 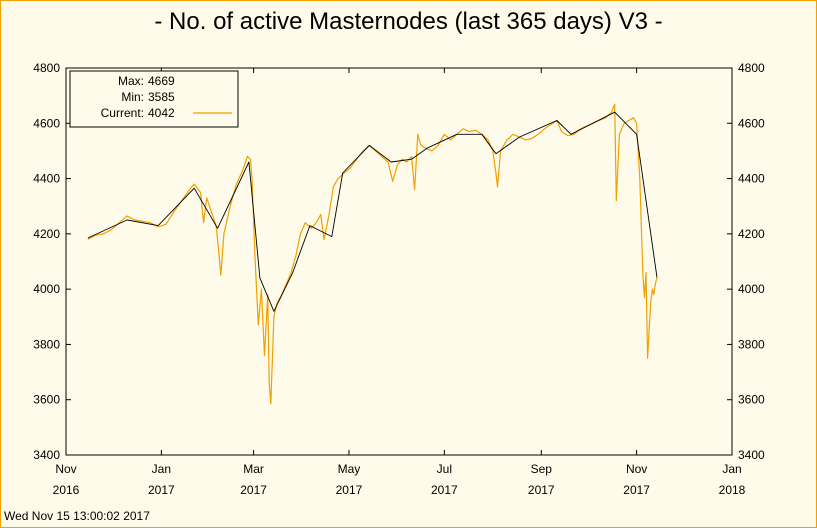 What do you see at coordinates (46, 123) in the screenshot?
I see `y-tick-label-left: 4600` at bounding box center [46, 123].